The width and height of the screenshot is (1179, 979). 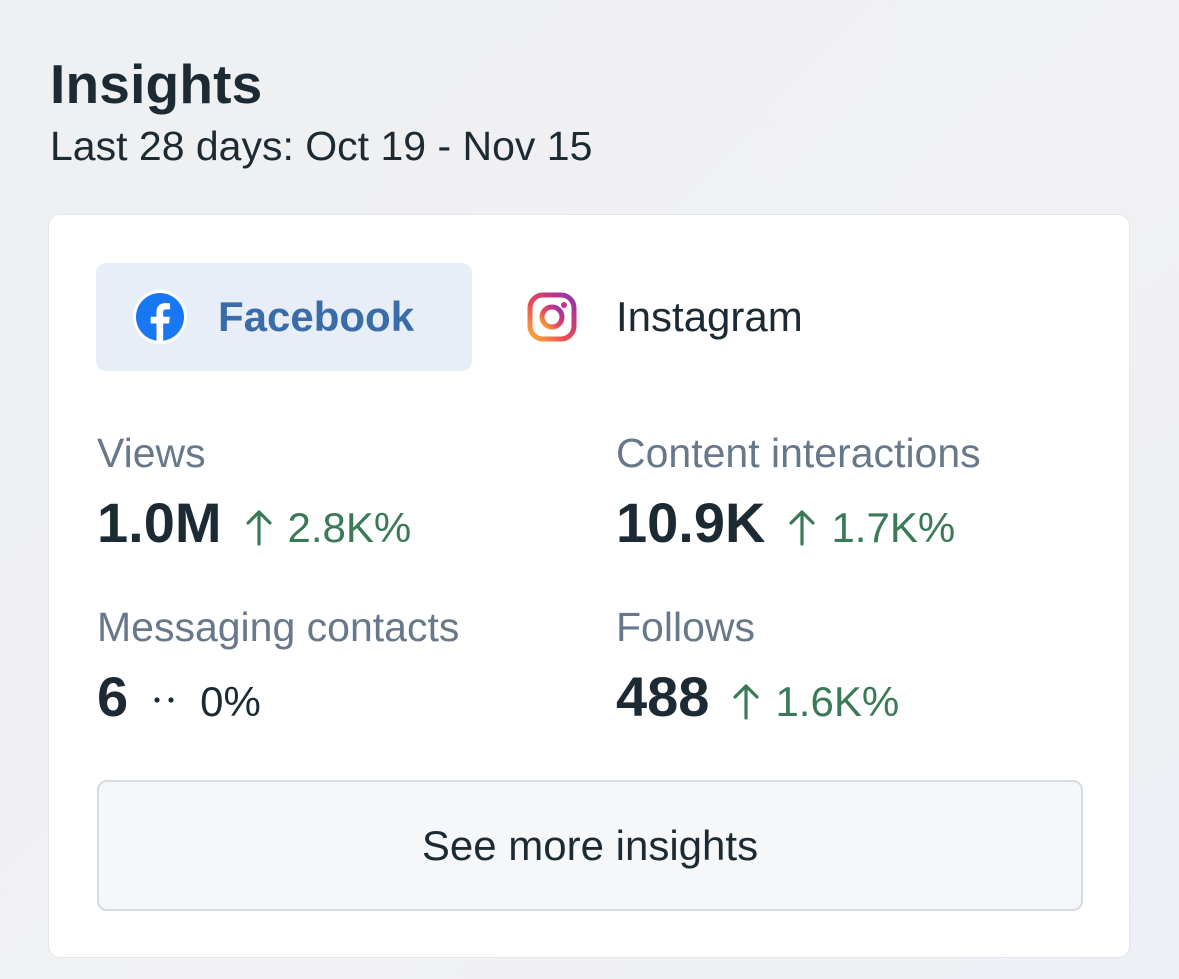 I want to click on metric-follows: Follows 488 1.6K%, so click(x=757, y=665).